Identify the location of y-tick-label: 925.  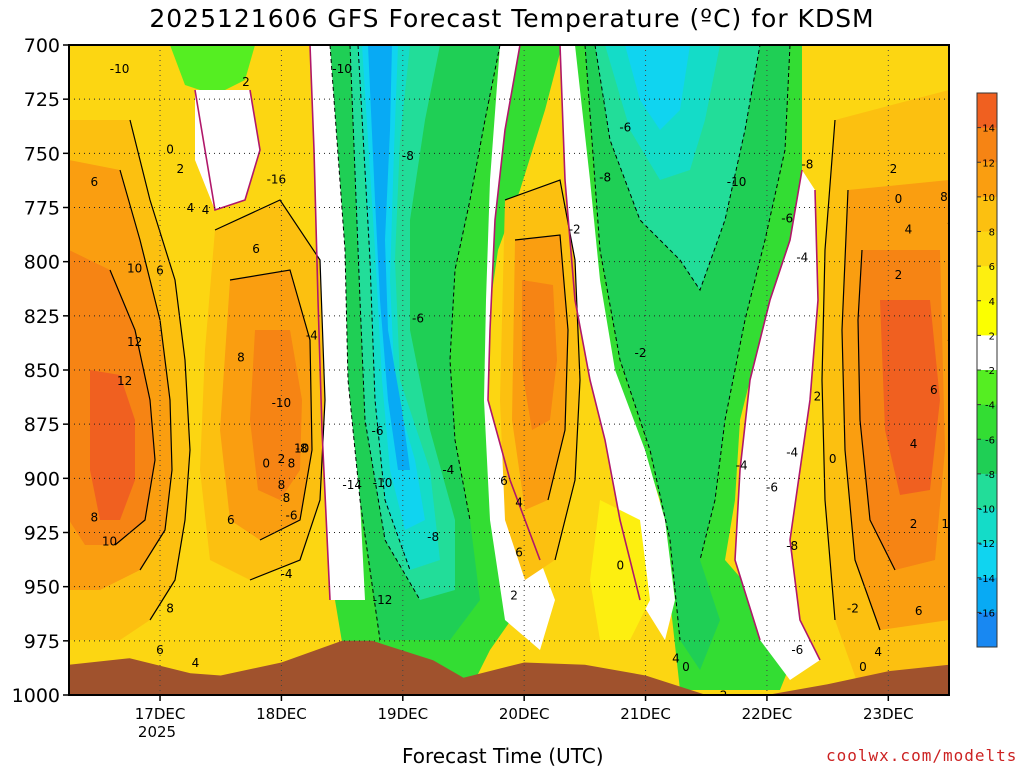
(42, 534).